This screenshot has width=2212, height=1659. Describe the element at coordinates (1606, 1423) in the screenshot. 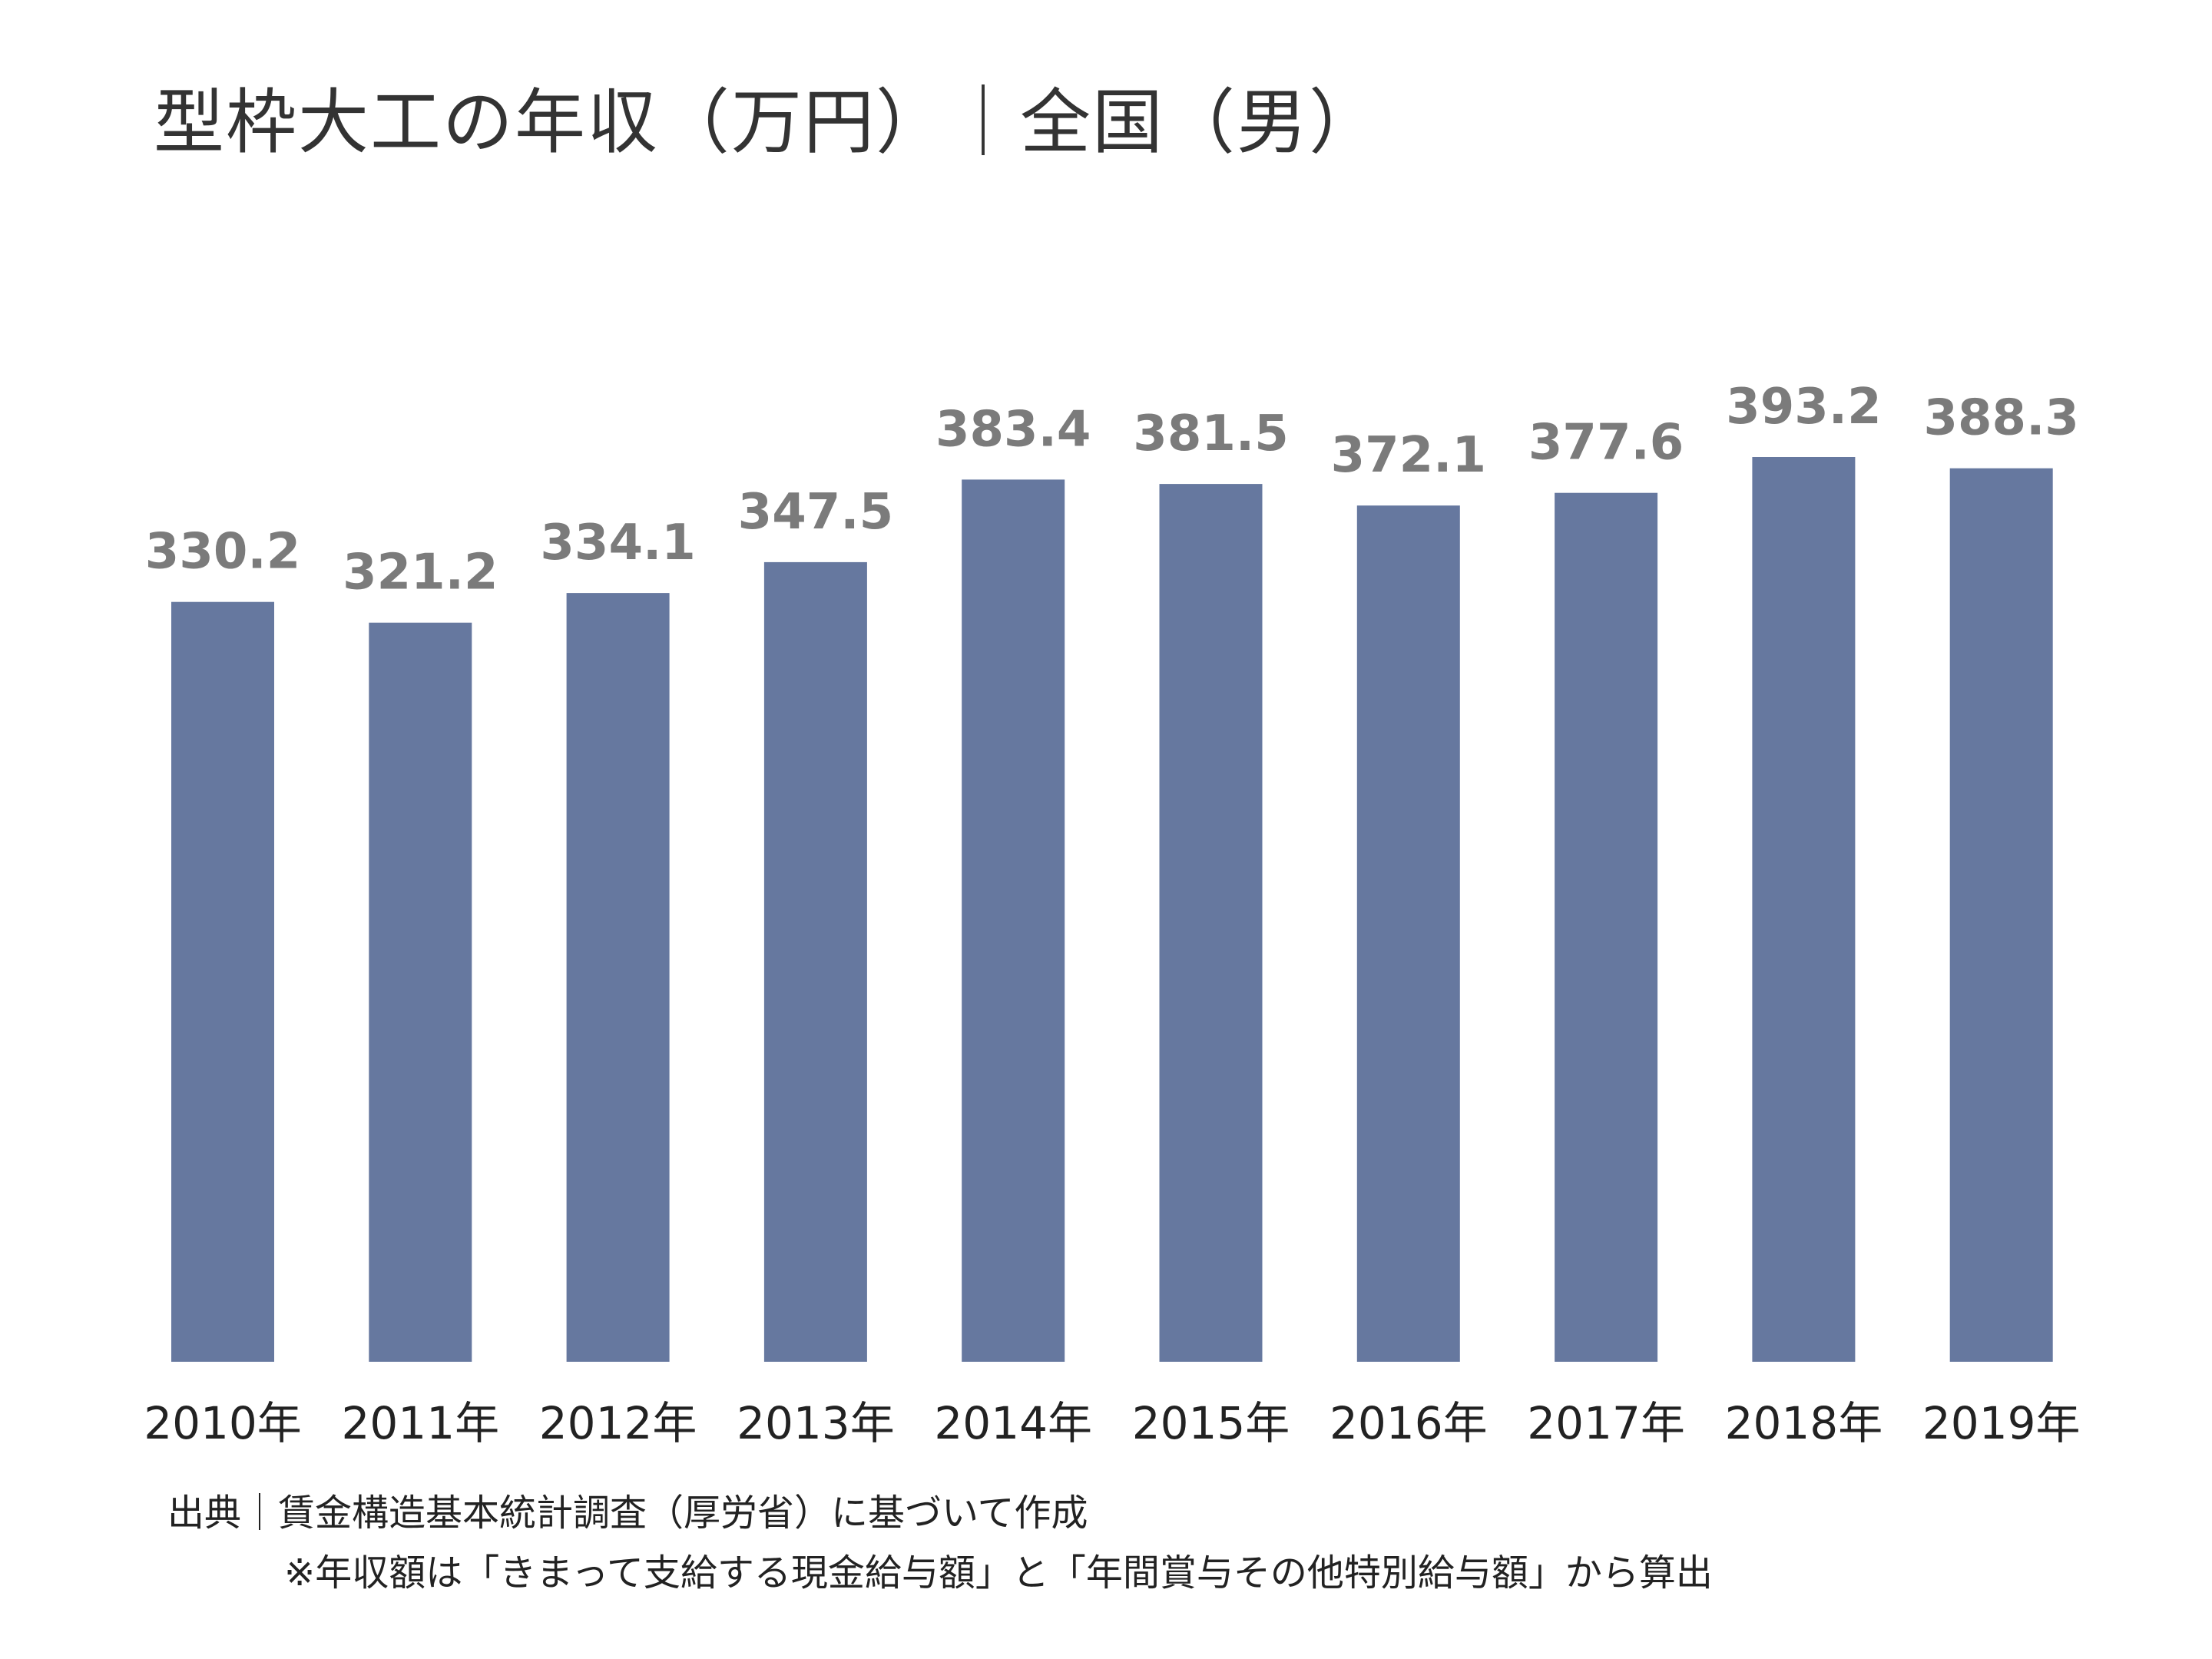

I see `x-tick-label-2017年: 2017年` at that location.